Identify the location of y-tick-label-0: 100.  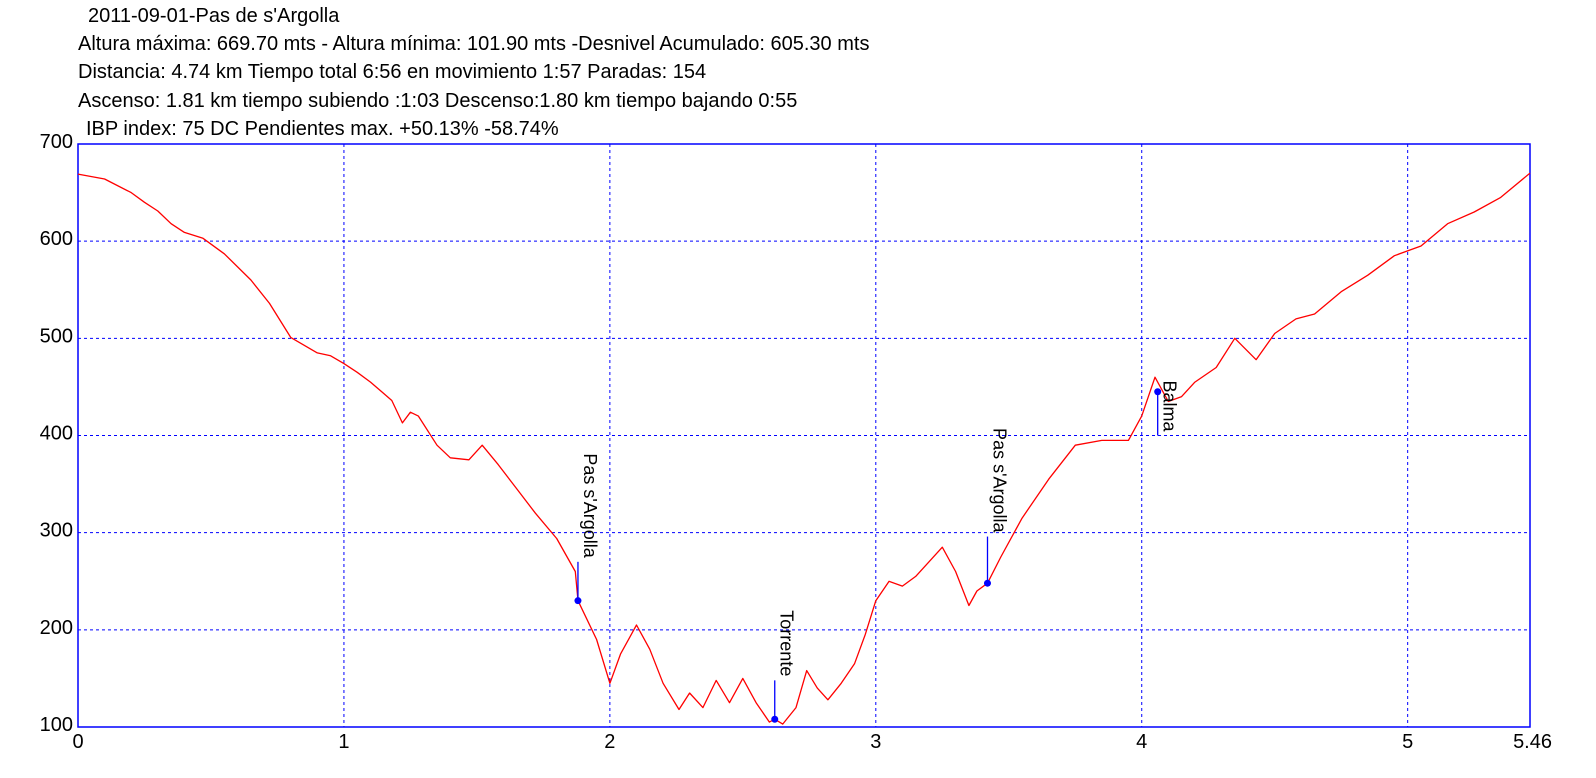
(56, 725).